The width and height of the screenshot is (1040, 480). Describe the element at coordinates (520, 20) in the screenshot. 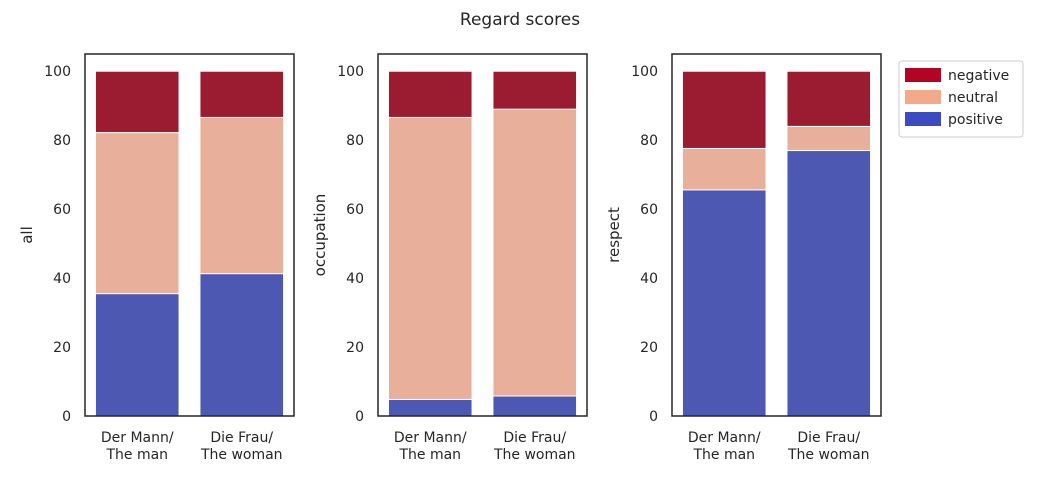

I see `figure-title: Regard scores` at that location.